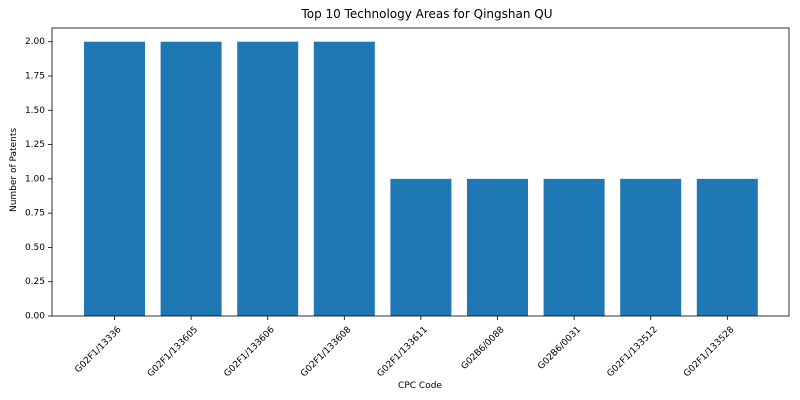 This screenshot has width=800, height=400. Describe the element at coordinates (250, 352) in the screenshot. I see `x-tick-label: G02F1/133606` at that location.